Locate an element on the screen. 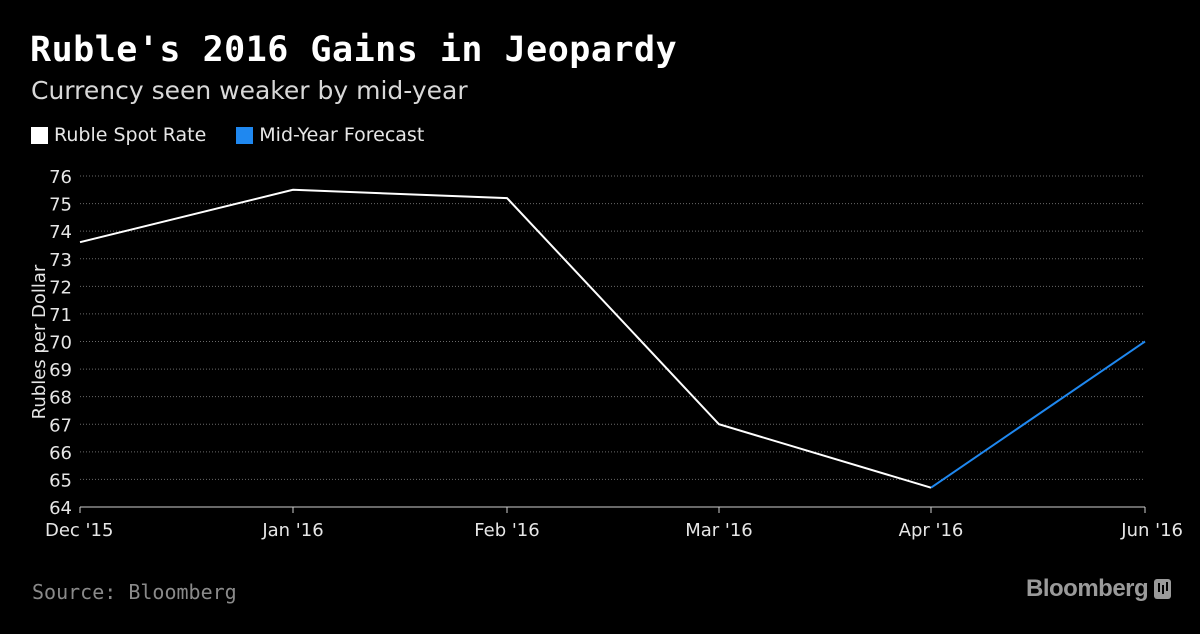 Image resolution: width=1200 pixels, height=634 pixels. x-tick-label: Feb '16 is located at coordinates (506, 530).